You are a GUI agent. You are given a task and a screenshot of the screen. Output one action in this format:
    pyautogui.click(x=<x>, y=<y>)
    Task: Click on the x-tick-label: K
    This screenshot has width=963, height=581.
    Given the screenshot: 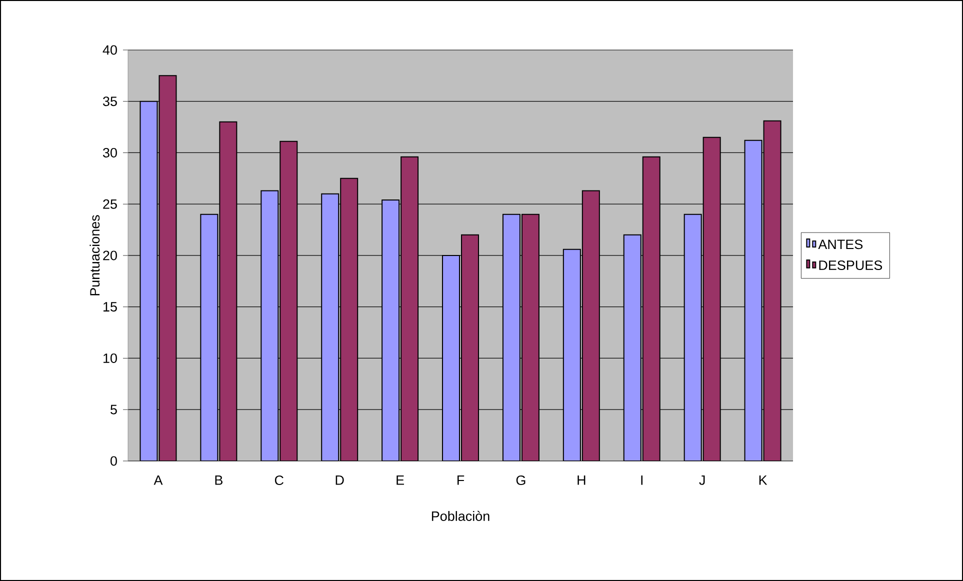 What is the action you would take?
    pyautogui.click(x=763, y=480)
    